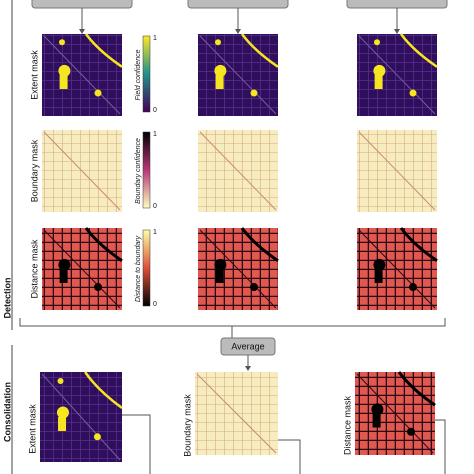  I want to click on colorbar-title: Boundary confidence, so click(138, 171).